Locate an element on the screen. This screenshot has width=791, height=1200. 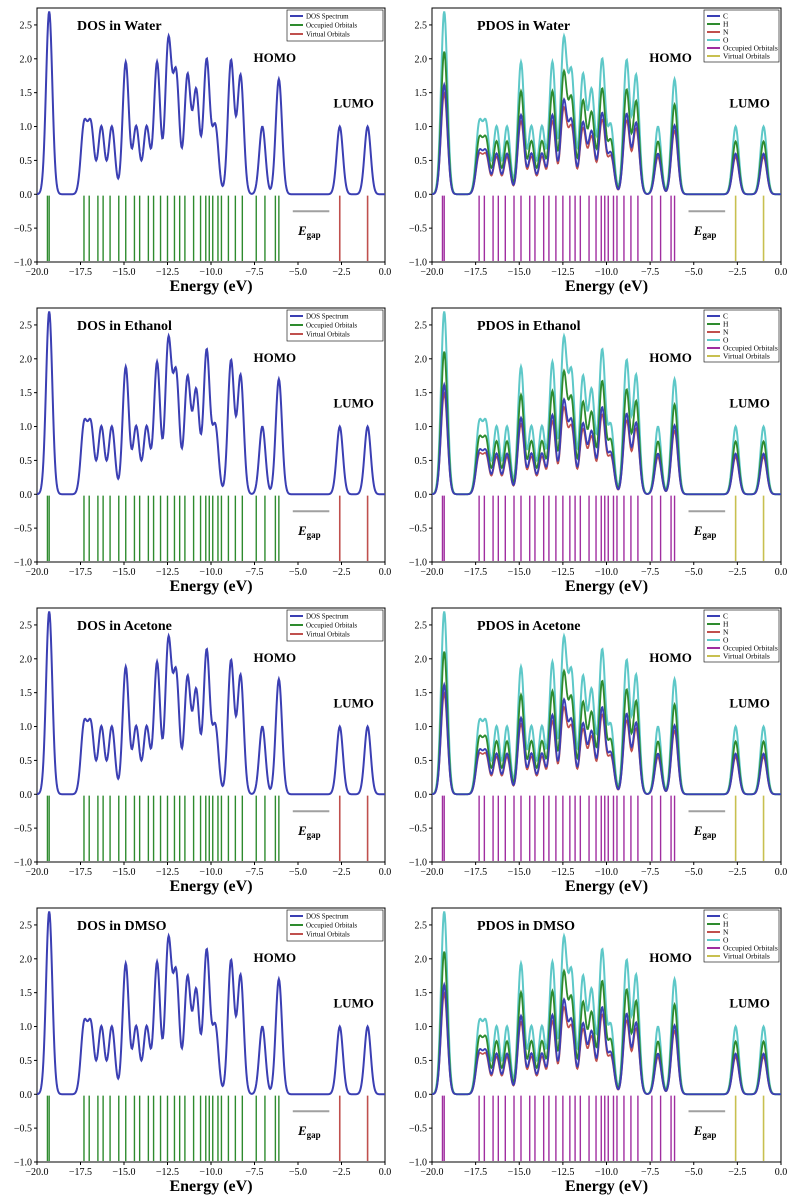
plot-frame is located at coordinates (211, 735).